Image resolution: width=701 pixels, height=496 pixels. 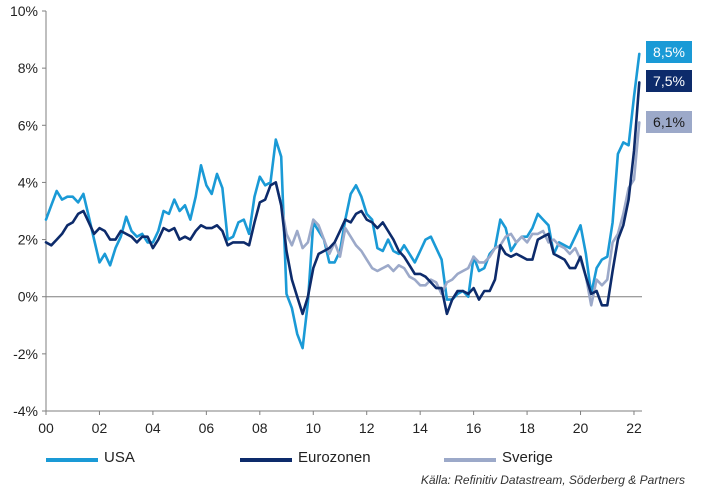 What do you see at coordinates (581, 428) in the screenshot?
I see `x-tick-label: 20` at bounding box center [581, 428].